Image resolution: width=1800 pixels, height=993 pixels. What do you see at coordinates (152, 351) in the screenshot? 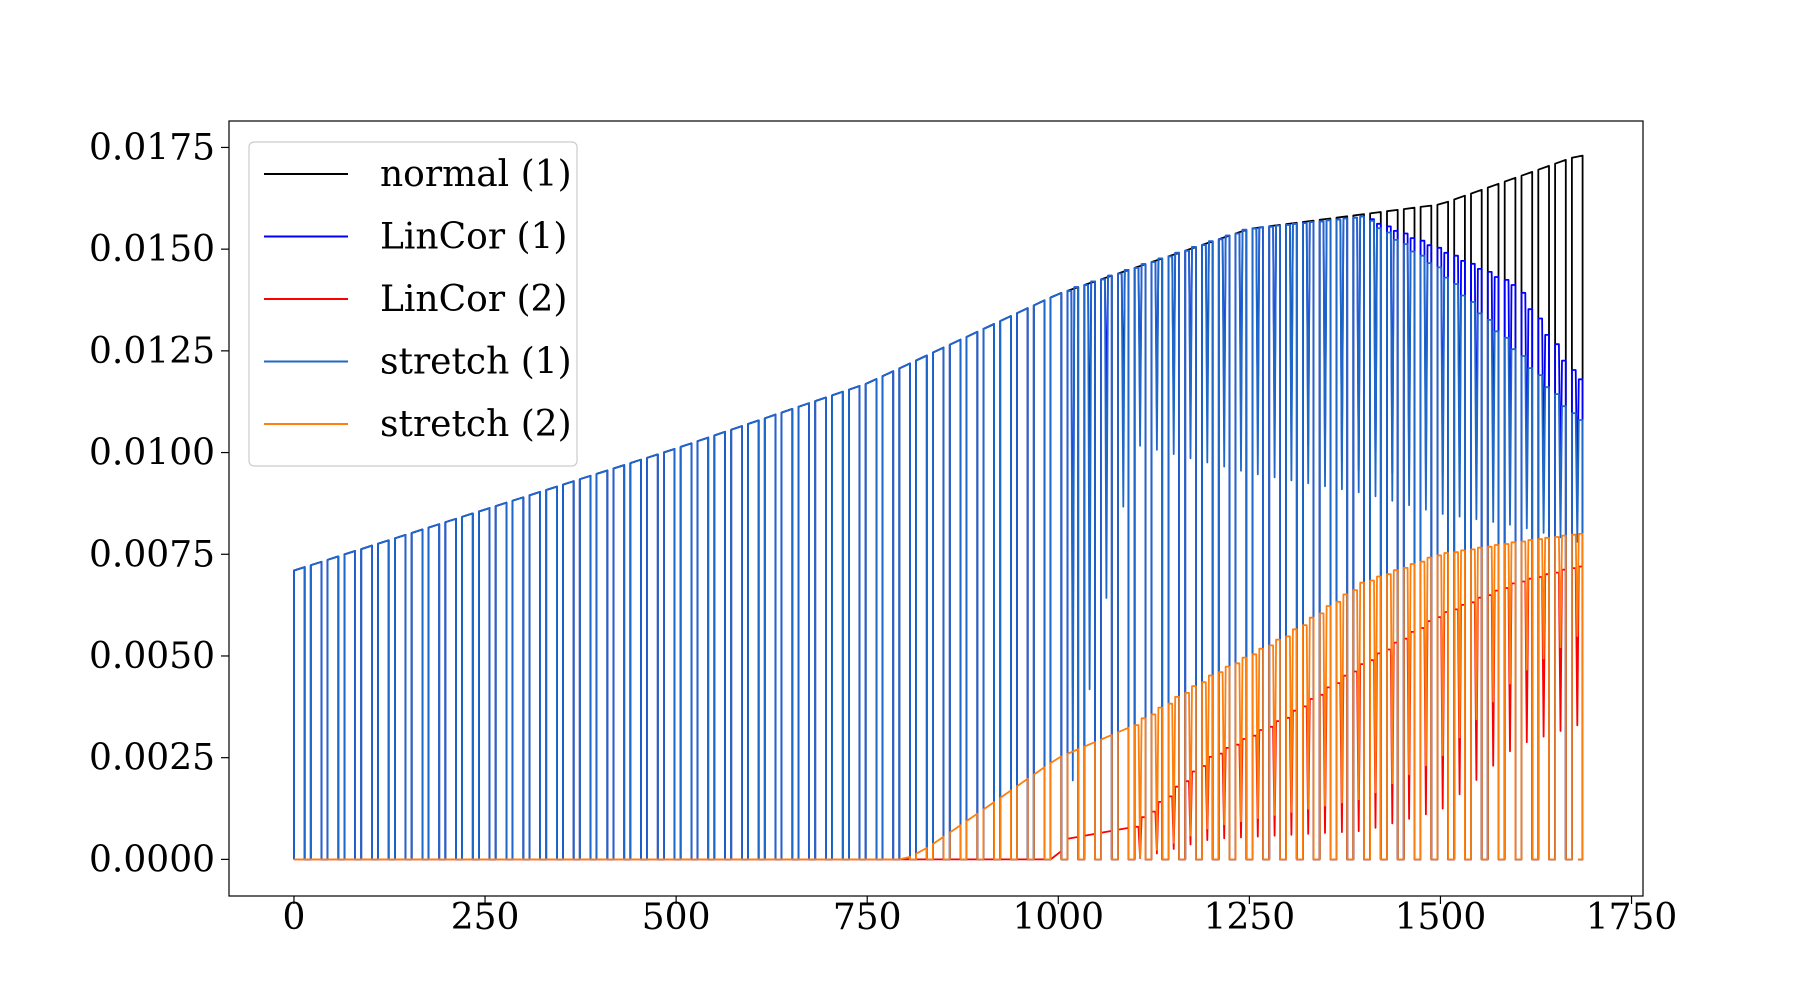
I see `y-tick-label: 0.0125` at bounding box center [152, 351].